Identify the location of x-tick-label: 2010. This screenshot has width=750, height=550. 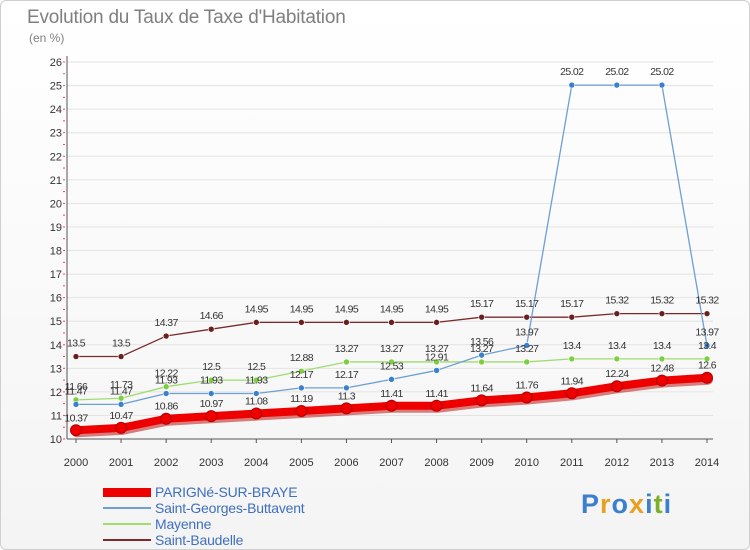
(526, 463).